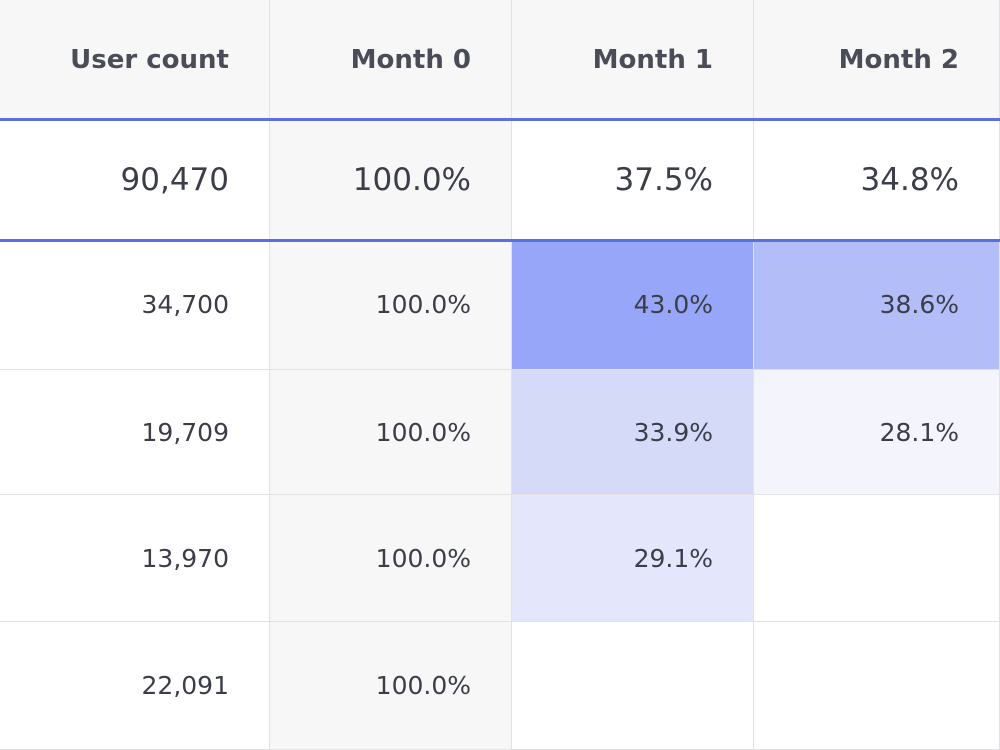  Describe the element at coordinates (877, 60) in the screenshot. I see `header-cell: Month 2` at that location.